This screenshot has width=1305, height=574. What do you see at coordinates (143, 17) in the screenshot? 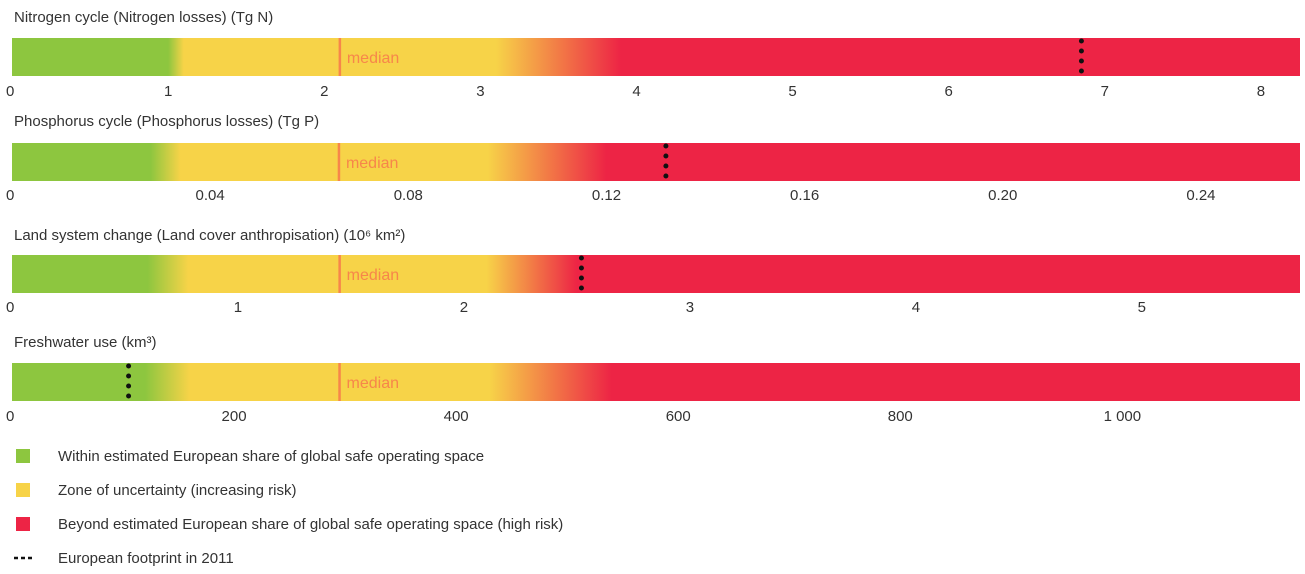
I see `panel-title: Nitrogen cycle (Nitrogen losses) (Tg N)` at bounding box center [143, 17].